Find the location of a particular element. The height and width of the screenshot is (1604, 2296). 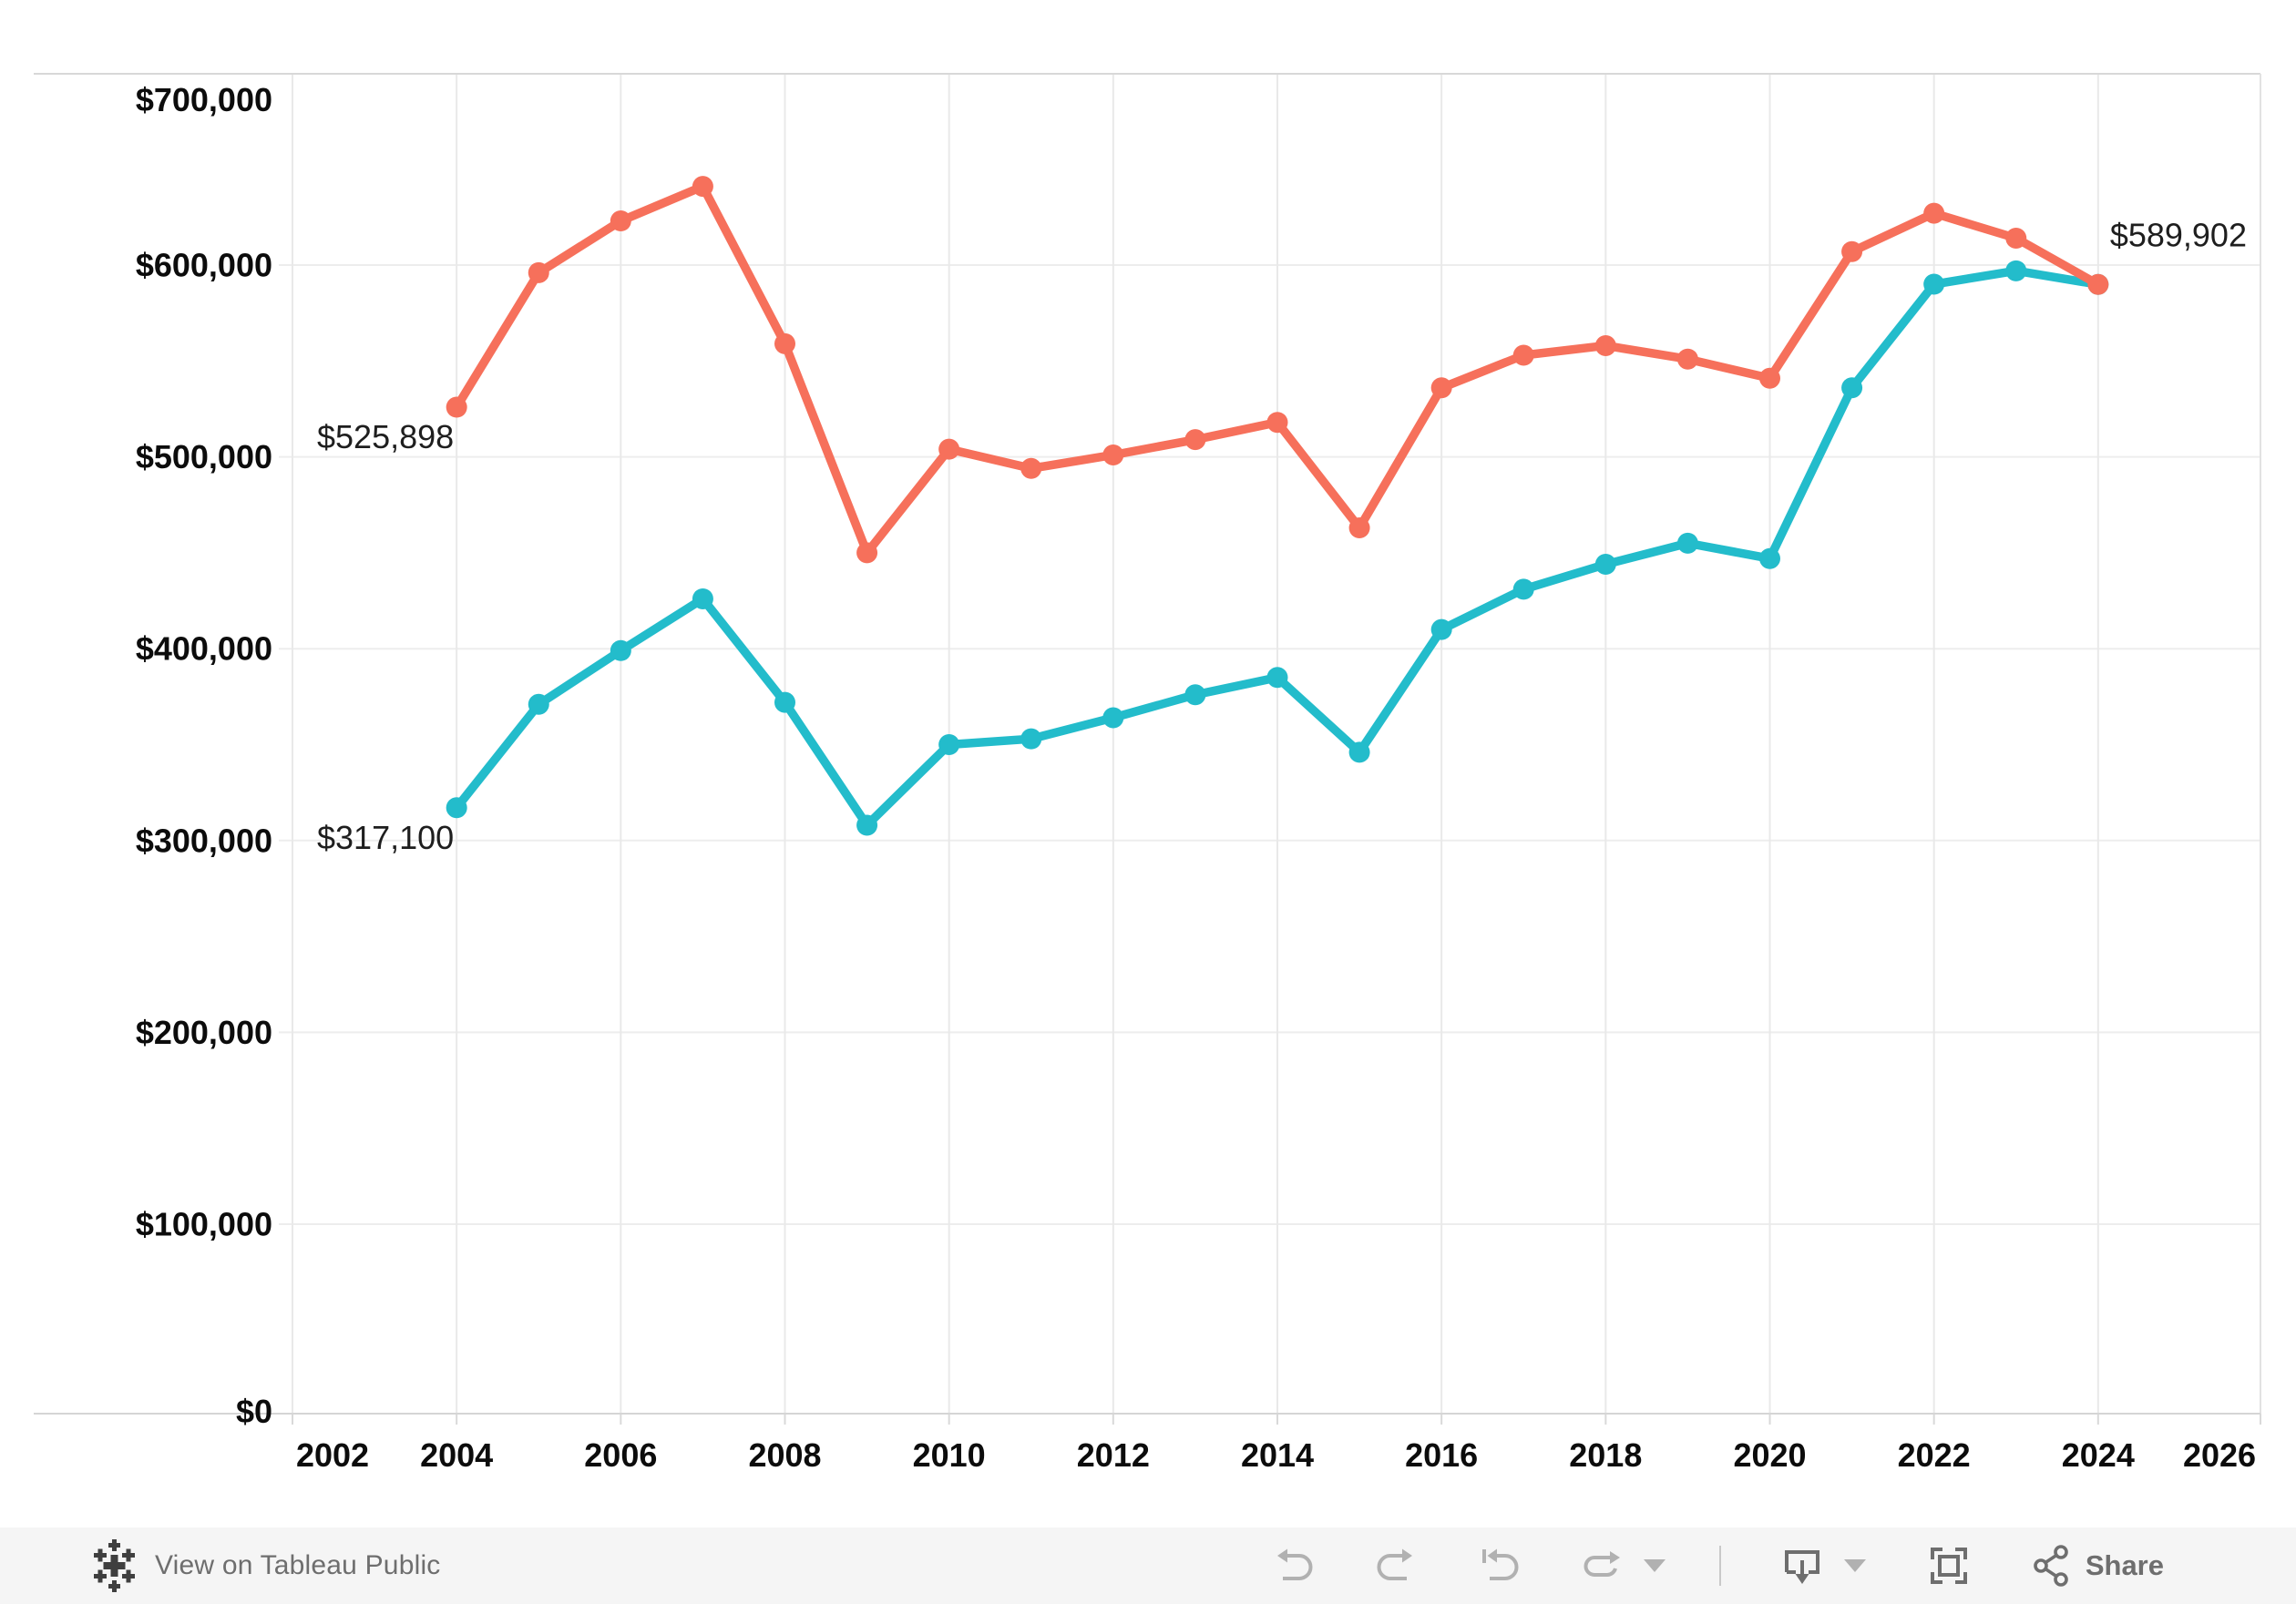

teal-series-marker-2016 is located at coordinates (1441, 629).